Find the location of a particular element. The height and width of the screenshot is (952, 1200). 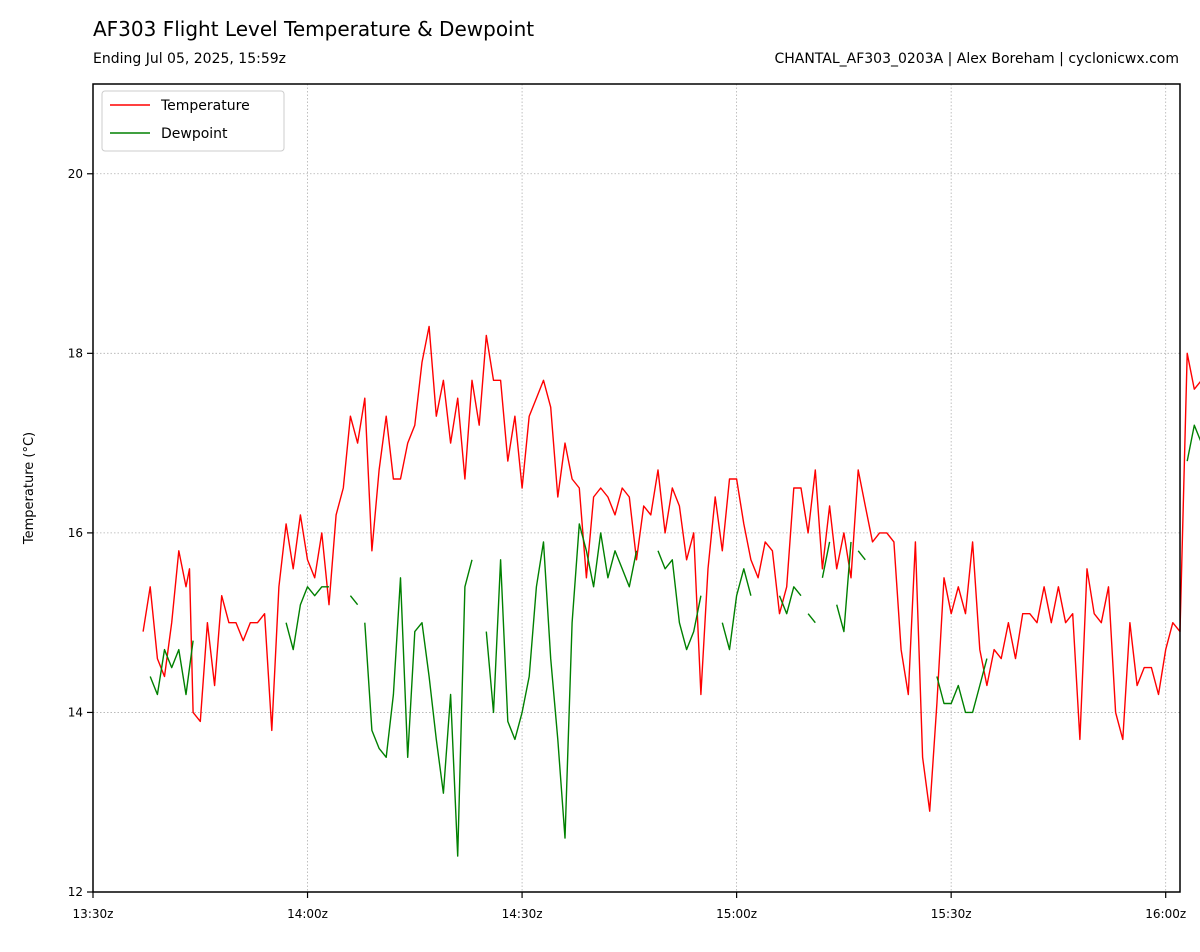

x-tick-label: 16:00z is located at coordinates (1165, 914).